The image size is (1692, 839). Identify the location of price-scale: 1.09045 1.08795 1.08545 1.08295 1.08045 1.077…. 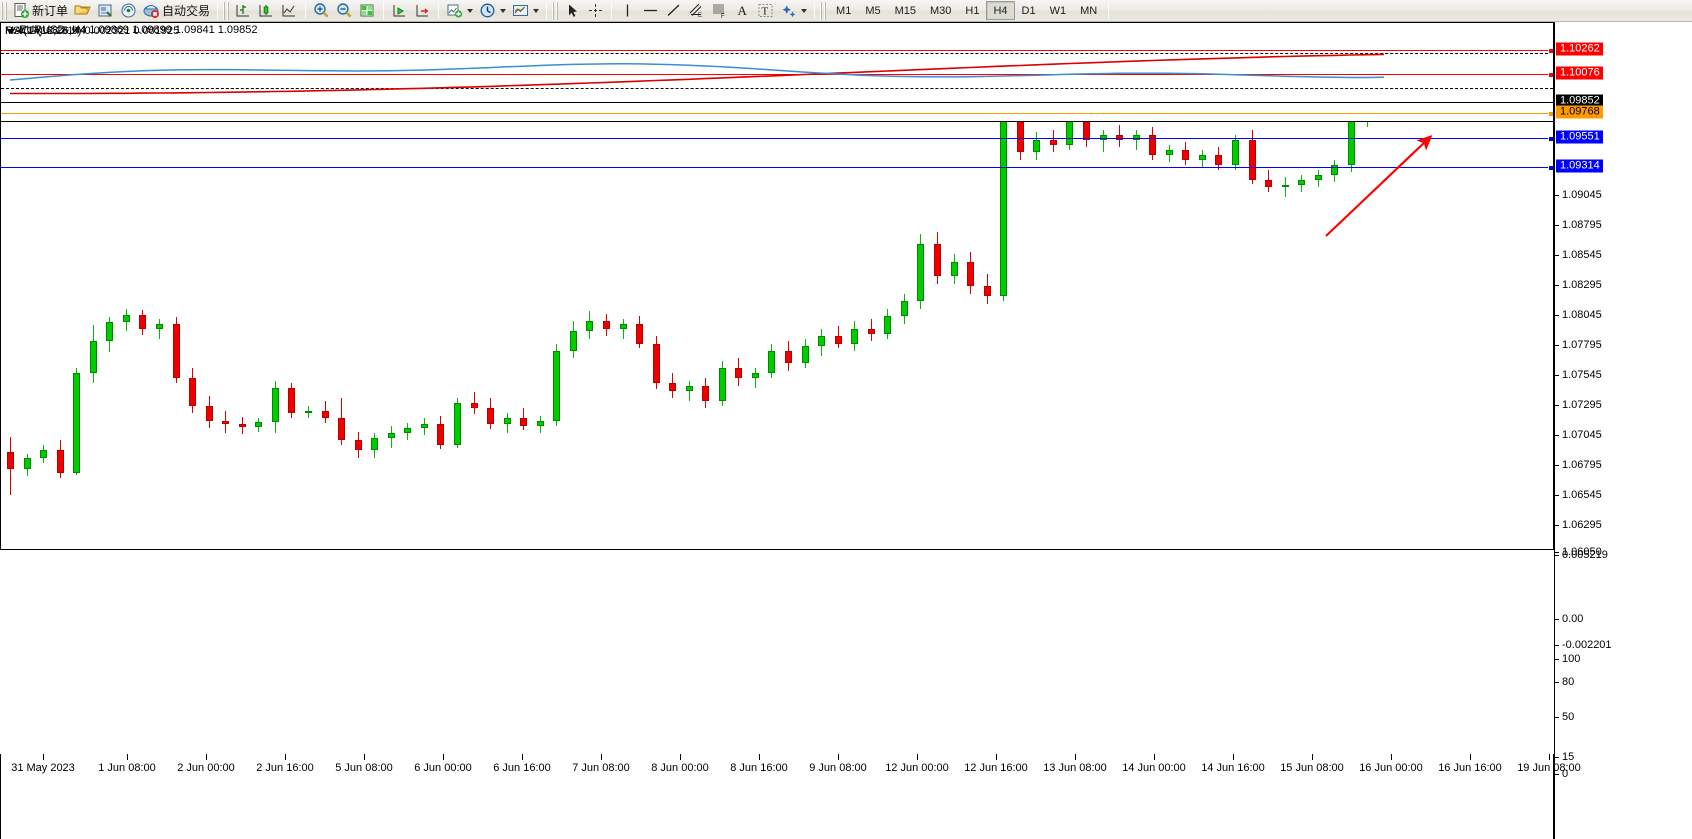
(1623, 430).